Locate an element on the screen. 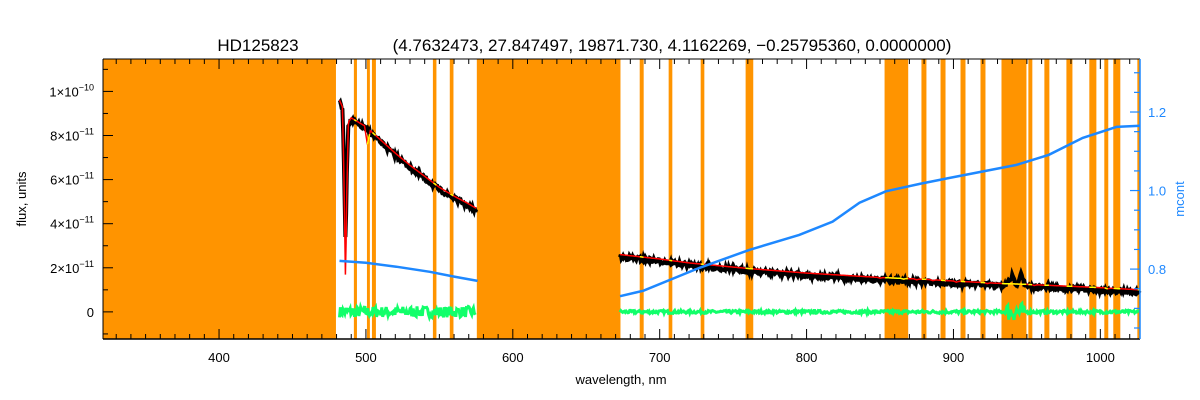  y2-tick-label: 1.2 is located at coordinates (1157, 112).